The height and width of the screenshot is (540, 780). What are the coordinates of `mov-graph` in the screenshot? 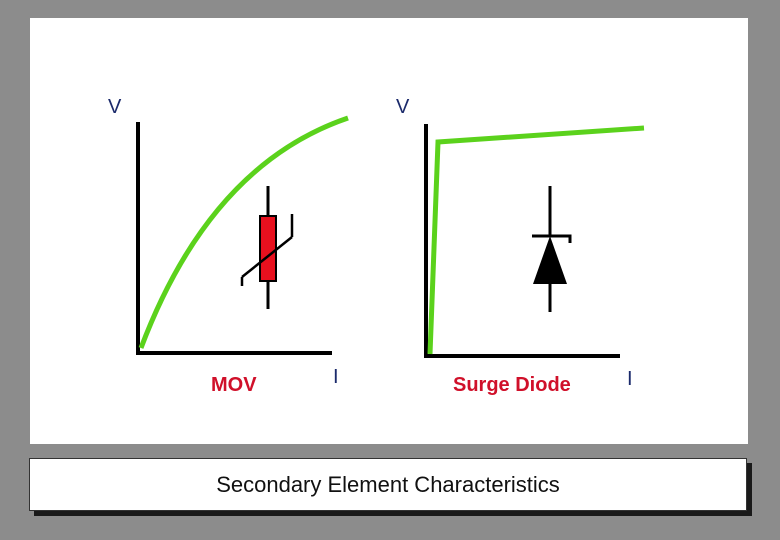 It's located at (242, 235).